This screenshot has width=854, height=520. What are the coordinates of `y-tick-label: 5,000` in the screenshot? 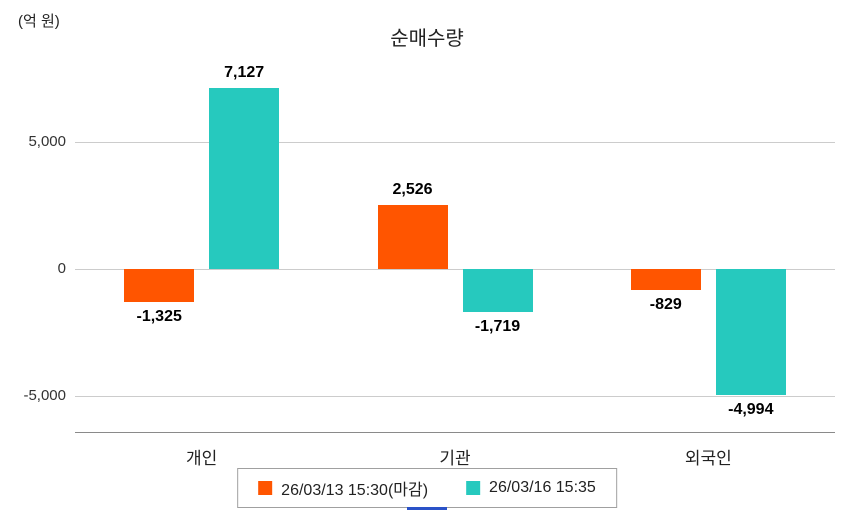 It's located at (47, 142).